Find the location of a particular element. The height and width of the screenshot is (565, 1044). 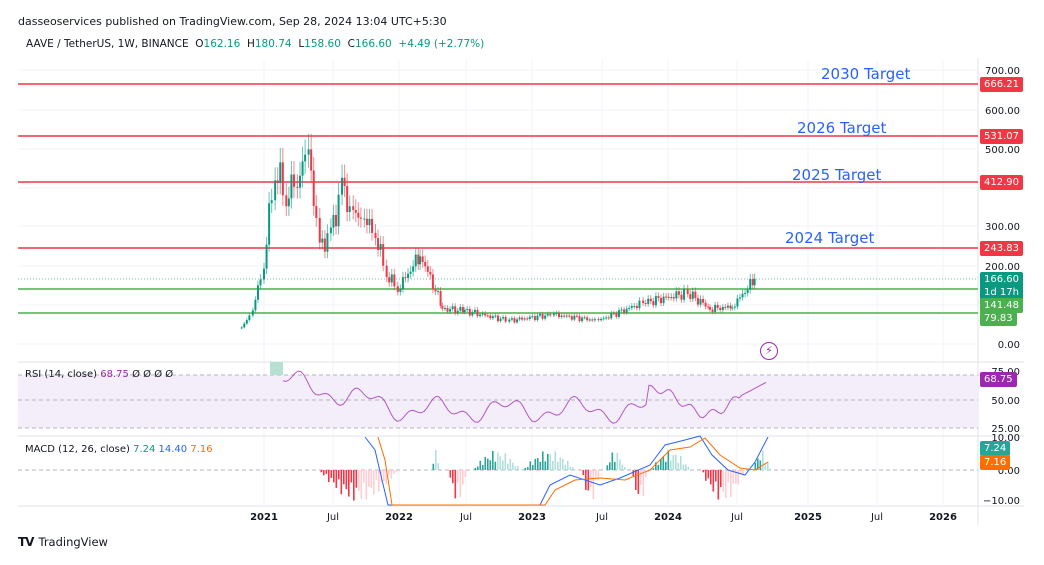

rsi-title: RSI (14, close) is located at coordinates (61, 374).